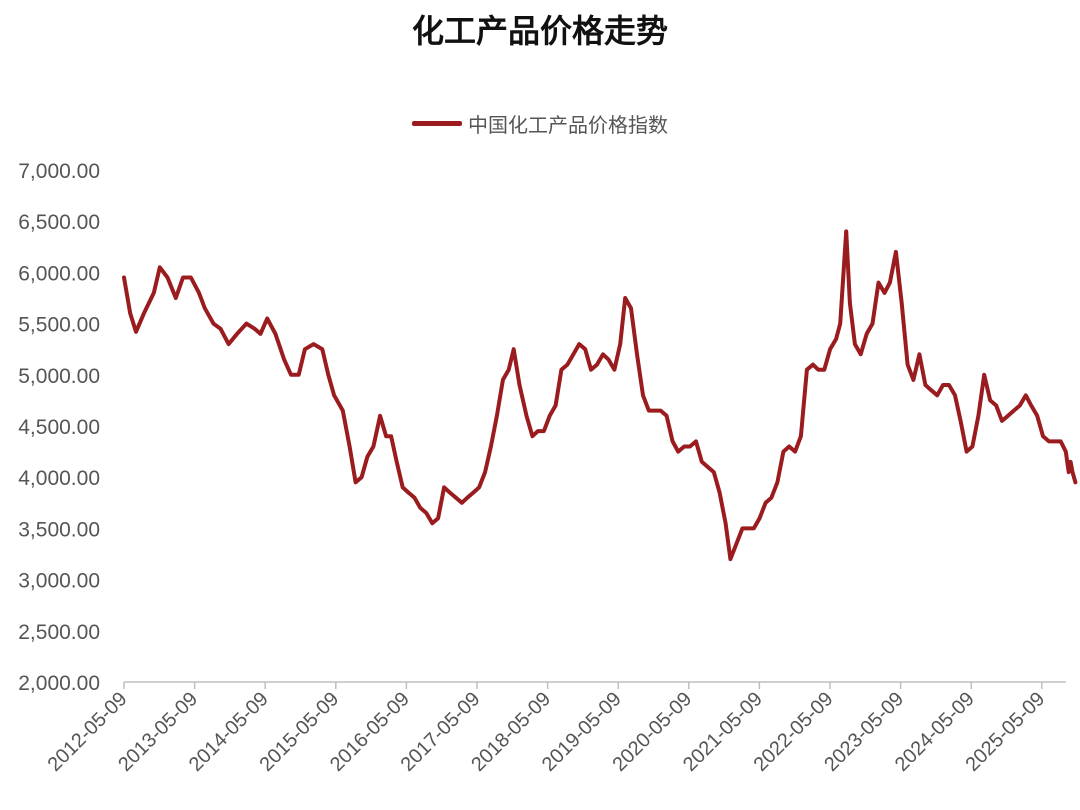  I want to click on y-tick-label: 4,500.00, so click(59, 427).